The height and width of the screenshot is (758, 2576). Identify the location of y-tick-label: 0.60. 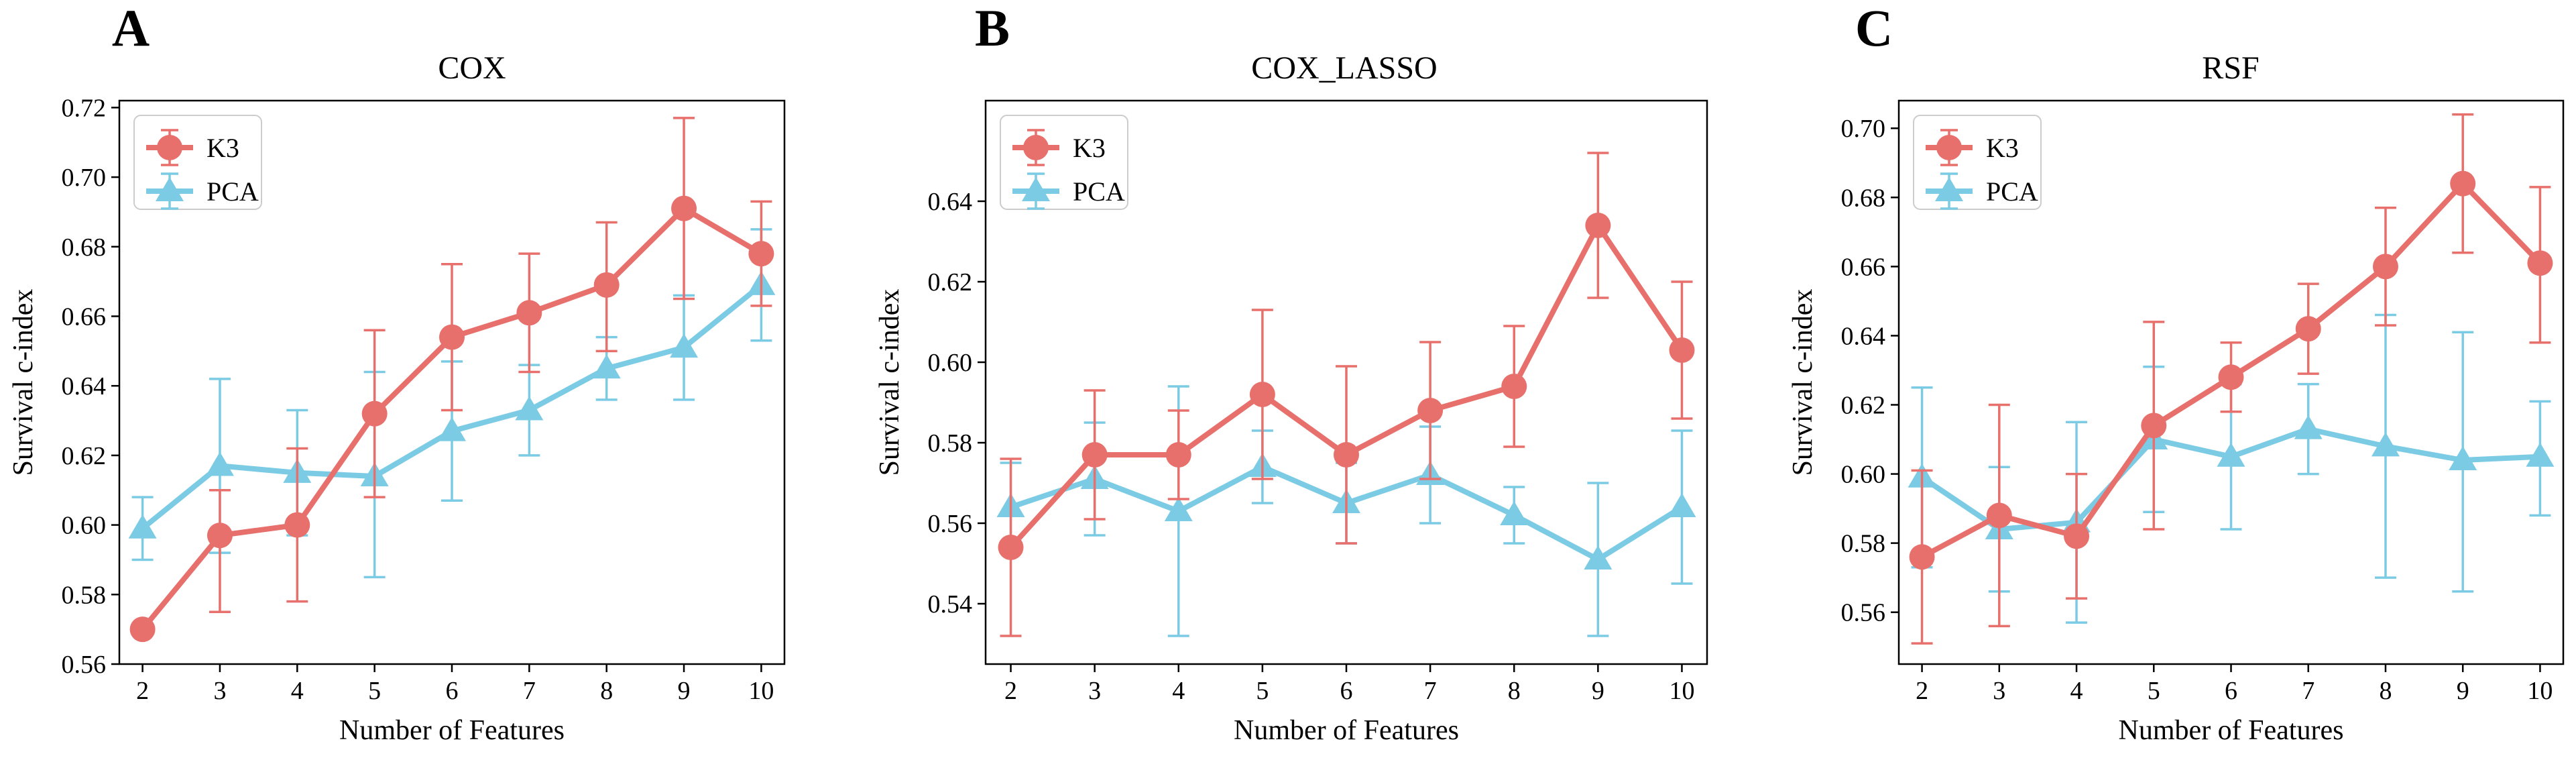
(1863, 475).